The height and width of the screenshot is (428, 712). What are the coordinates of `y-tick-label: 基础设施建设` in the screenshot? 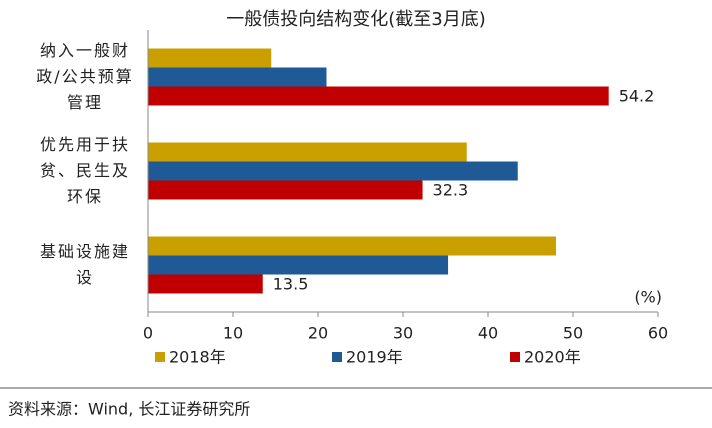 It's located at (84, 264).